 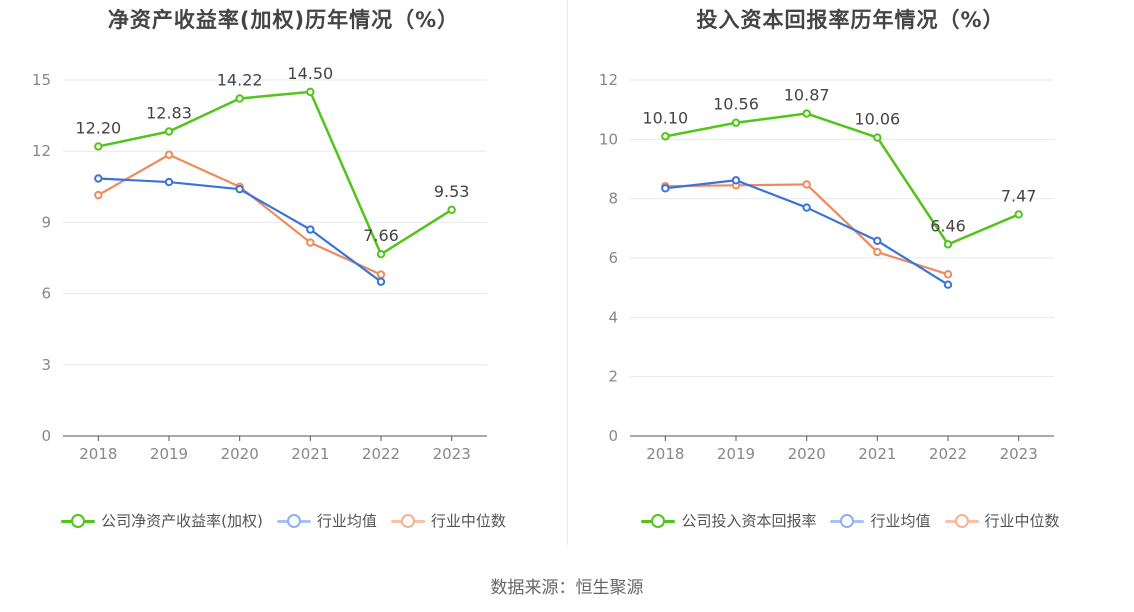 I want to click on data-label: 9.53, so click(x=452, y=191).